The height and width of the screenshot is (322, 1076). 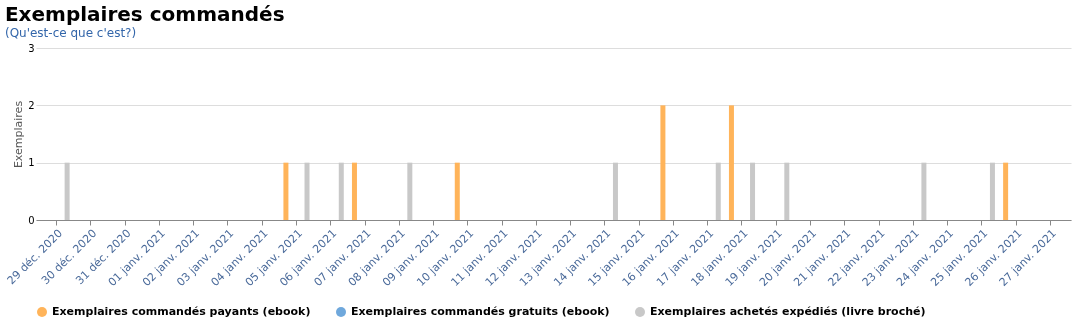 What do you see at coordinates (788, 311) in the screenshot?
I see `legend-label: Exemplaires achetés expédiés (livre broché)` at bounding box center [788, 311].